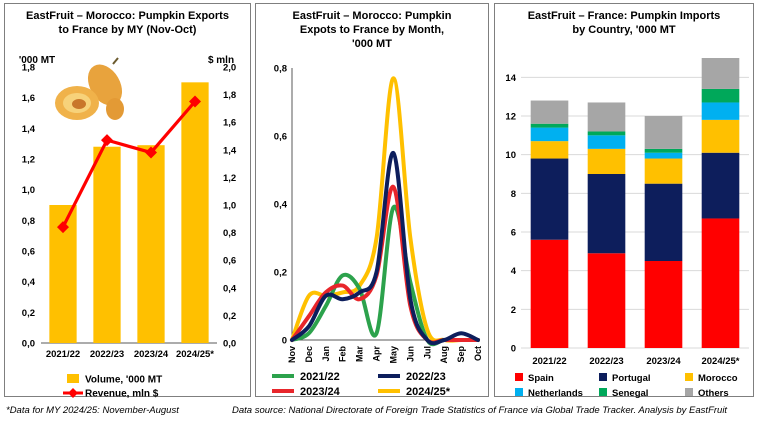 The height and width of the screenshot is (424, 758). I want to click on y-tick-label: 0,4, so click(281, 205).